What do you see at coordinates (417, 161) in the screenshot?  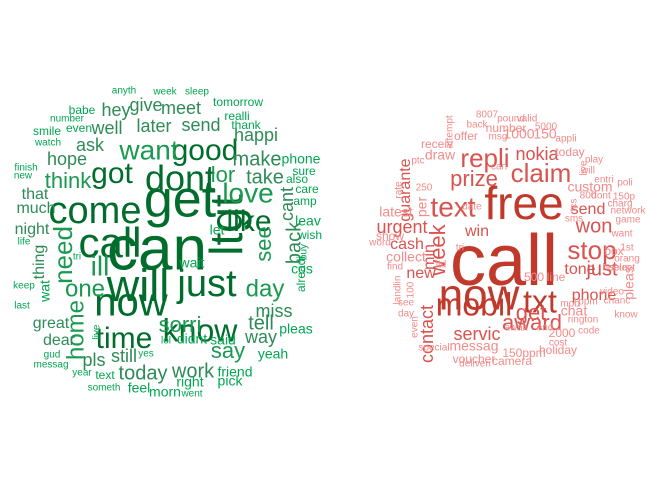 I see `spam-word-ptc: ptc` at bounding box center [417, 161].